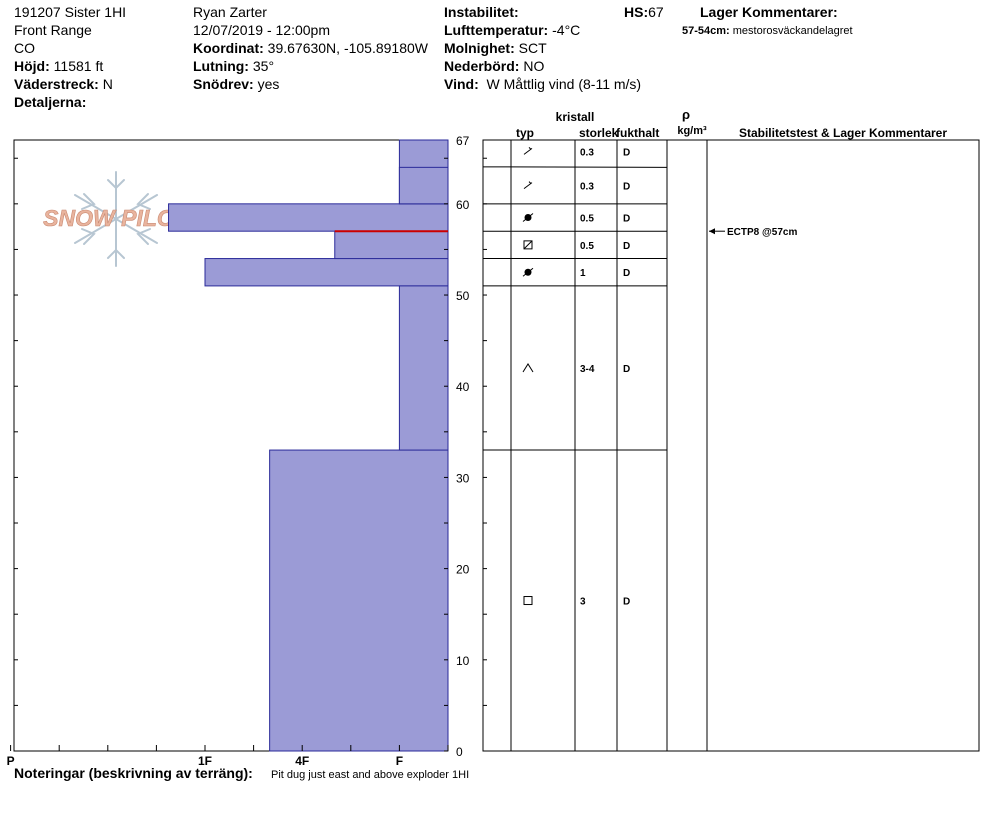 The height and width of the screenshot is (840, 994). Describe the element at coordinates (461, 84) in the screenshot. I see `wind-label: Vind:` at that location.